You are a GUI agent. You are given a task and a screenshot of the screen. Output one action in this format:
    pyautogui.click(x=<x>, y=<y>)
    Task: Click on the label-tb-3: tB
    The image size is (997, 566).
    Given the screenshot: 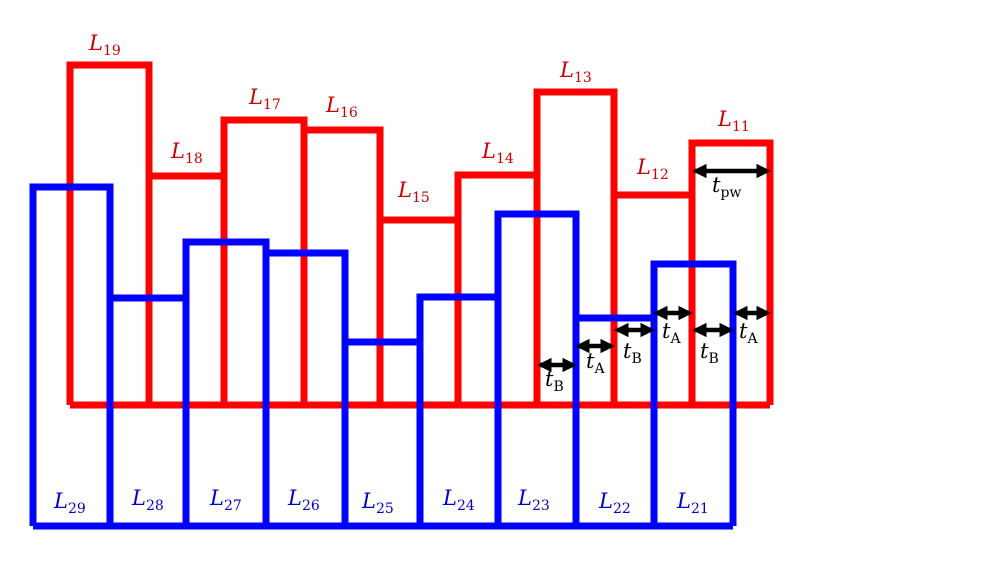 What is the action you would take?
    pyautogui.click(x=709, y=353)
    